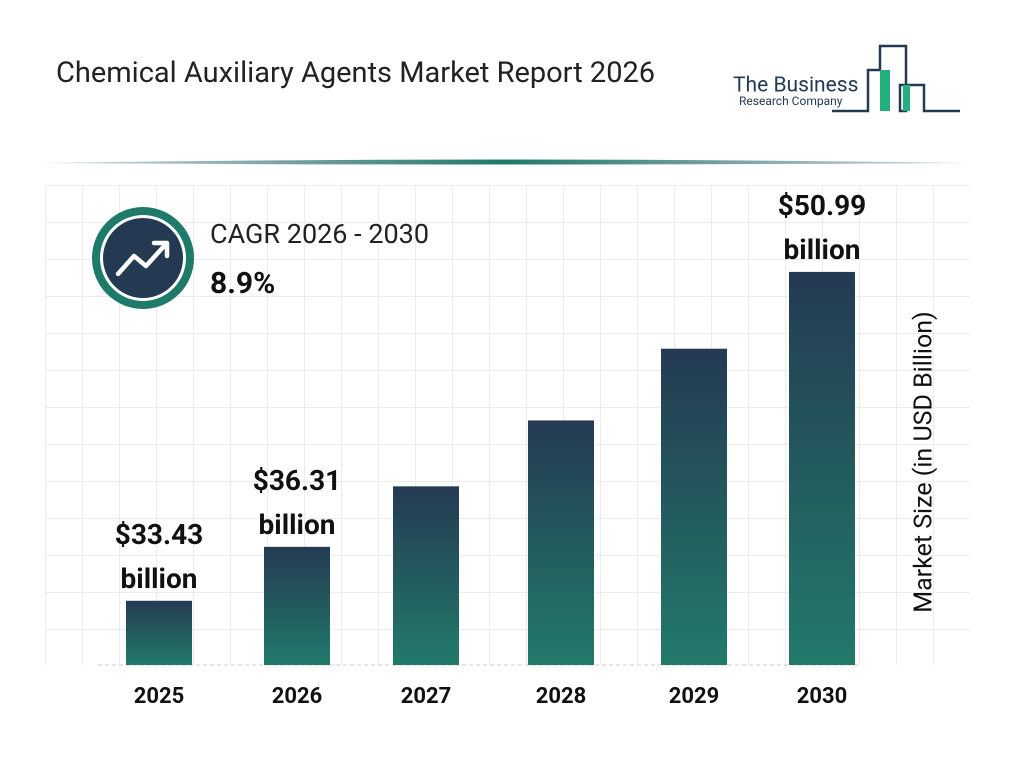 This screenshot has width=1024, height=768. I want to click on y-axis-label: Market Size (in USD Billion), so click(924, 462).